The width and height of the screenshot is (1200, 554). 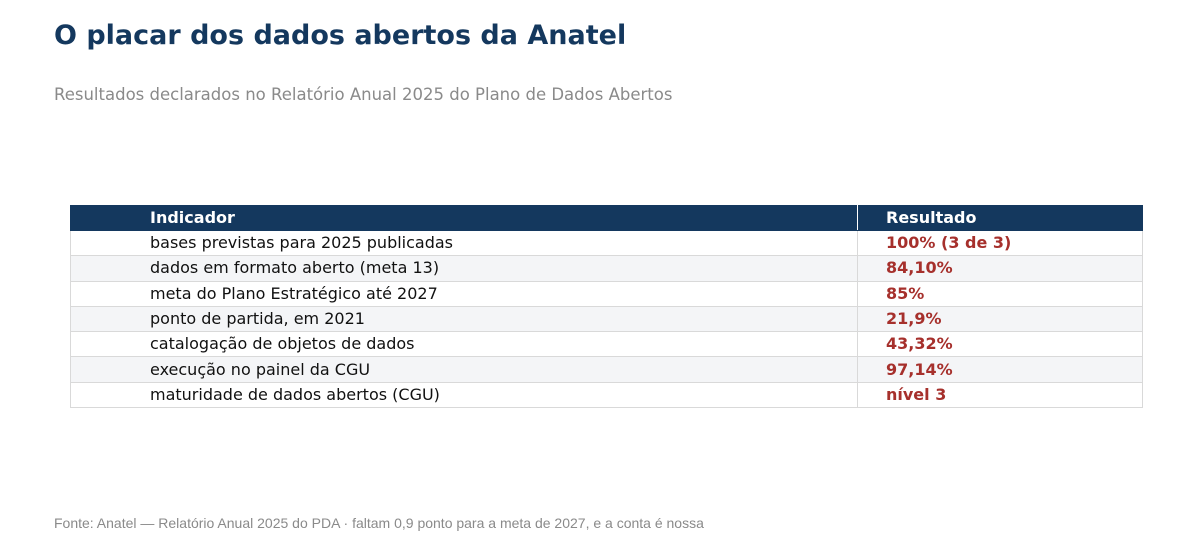 I want to click on table-header: Indicador Resultado, so click(x=606, y=218).